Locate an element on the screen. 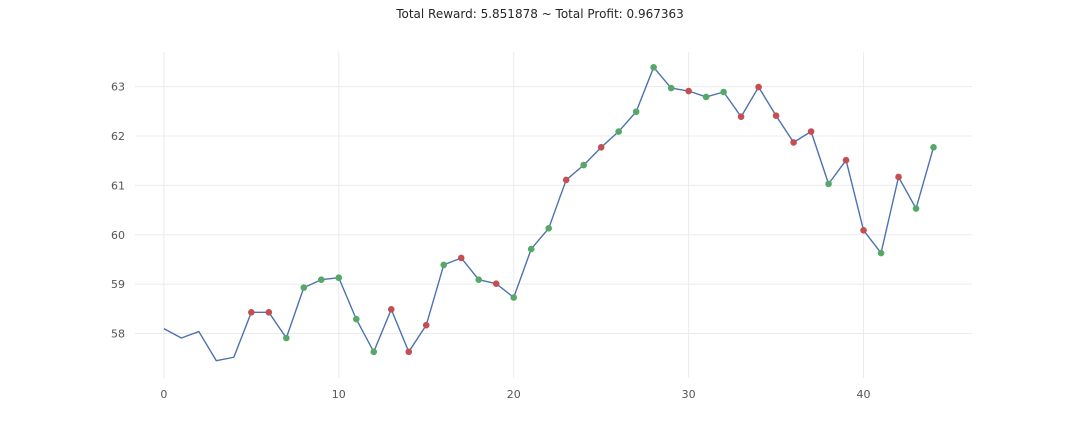 This screenshot has width=1080, height=436. x-tick-label: 10 is located at coordinates (339, 394).